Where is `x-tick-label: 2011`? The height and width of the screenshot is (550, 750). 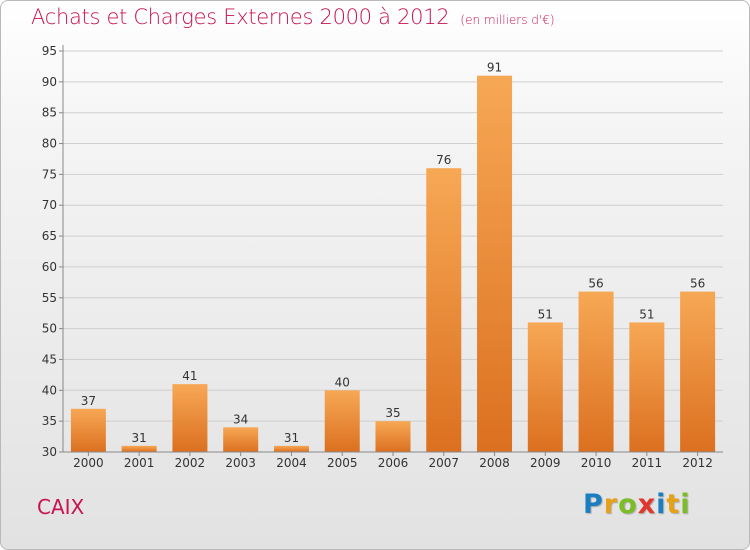 x-tick-label: 2011 is located at coordinates (647, 463).